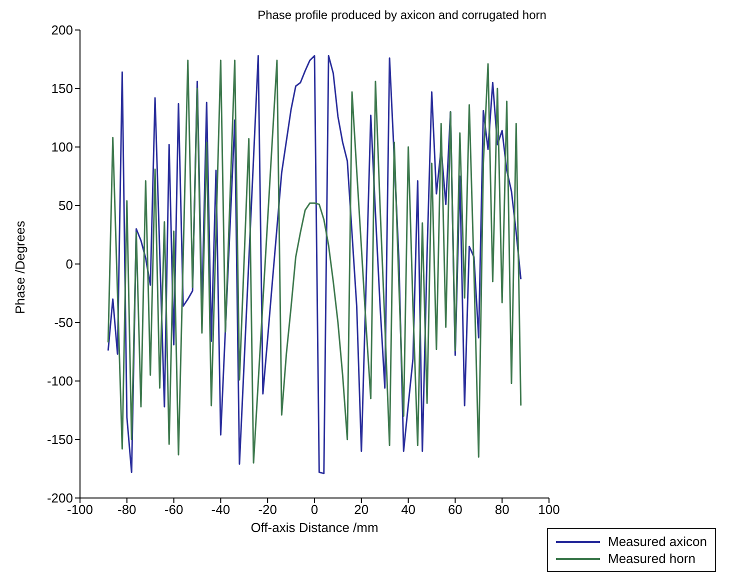  I want to click on x-tick-label: 40, so click(408, 510).